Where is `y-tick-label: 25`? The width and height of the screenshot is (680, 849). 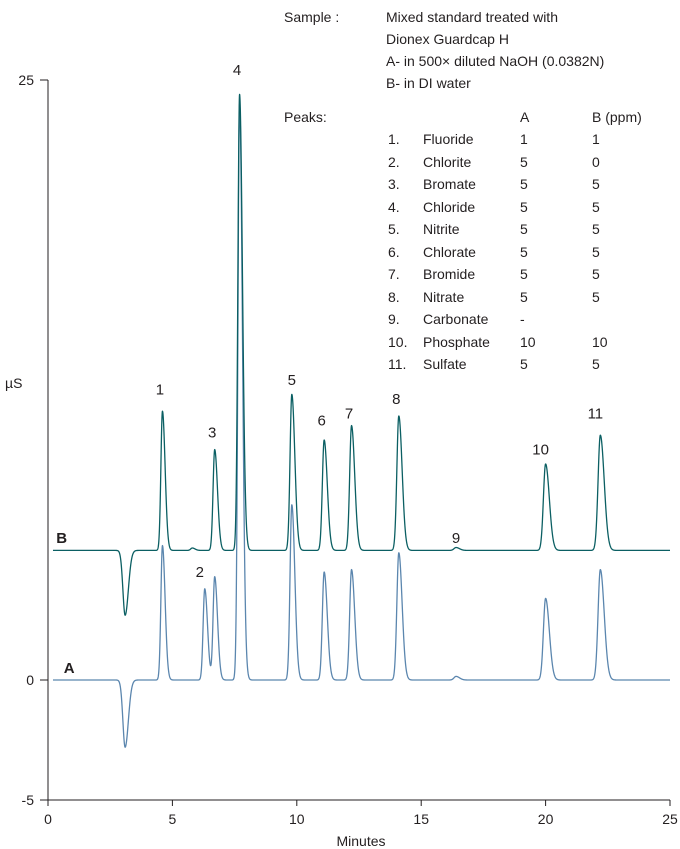 y-tick-label: 25 is located at coordinates (26, 80).